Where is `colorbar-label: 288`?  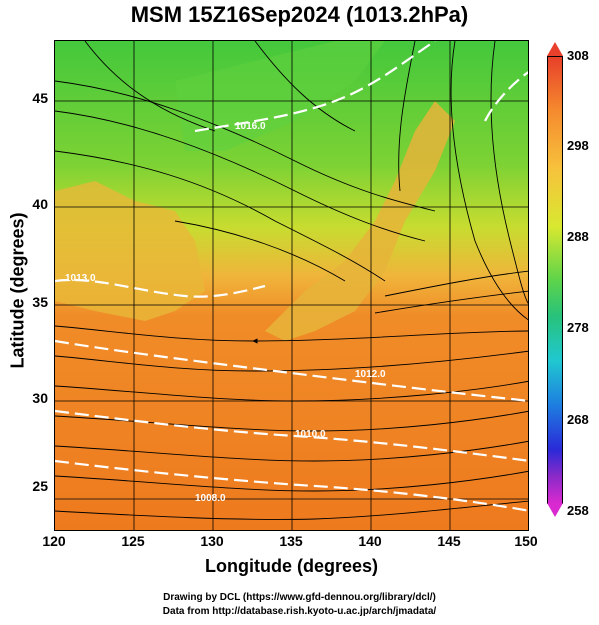
colorbar-label: 288 is located at coordinates (578, 236).